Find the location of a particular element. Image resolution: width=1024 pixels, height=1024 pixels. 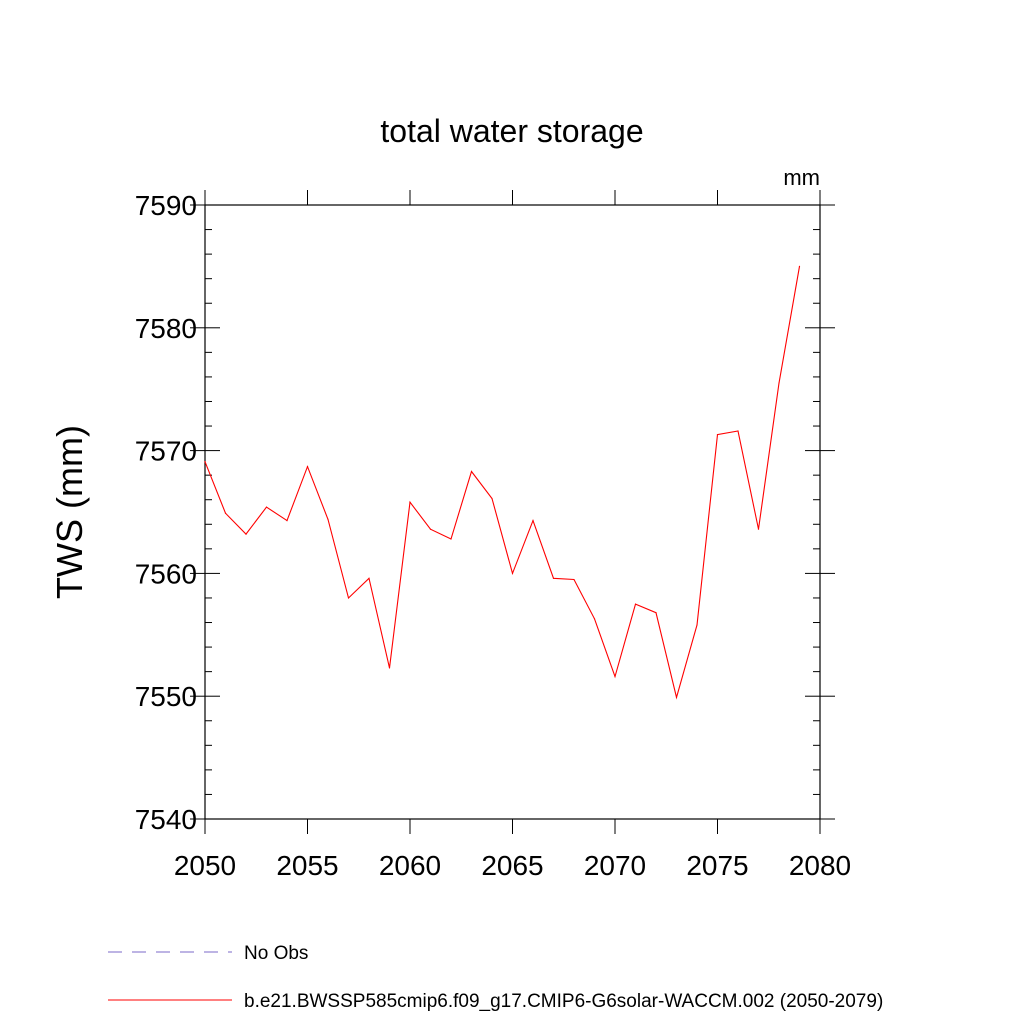

units-label: mm is located at coordinates (801, 177).